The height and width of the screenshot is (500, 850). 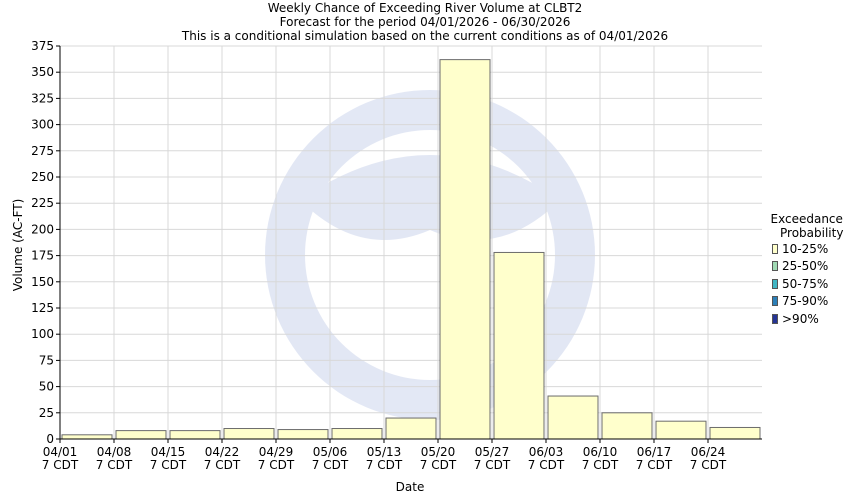 I want to click on legend-item: 50-75%, so click(x=807, y=284).